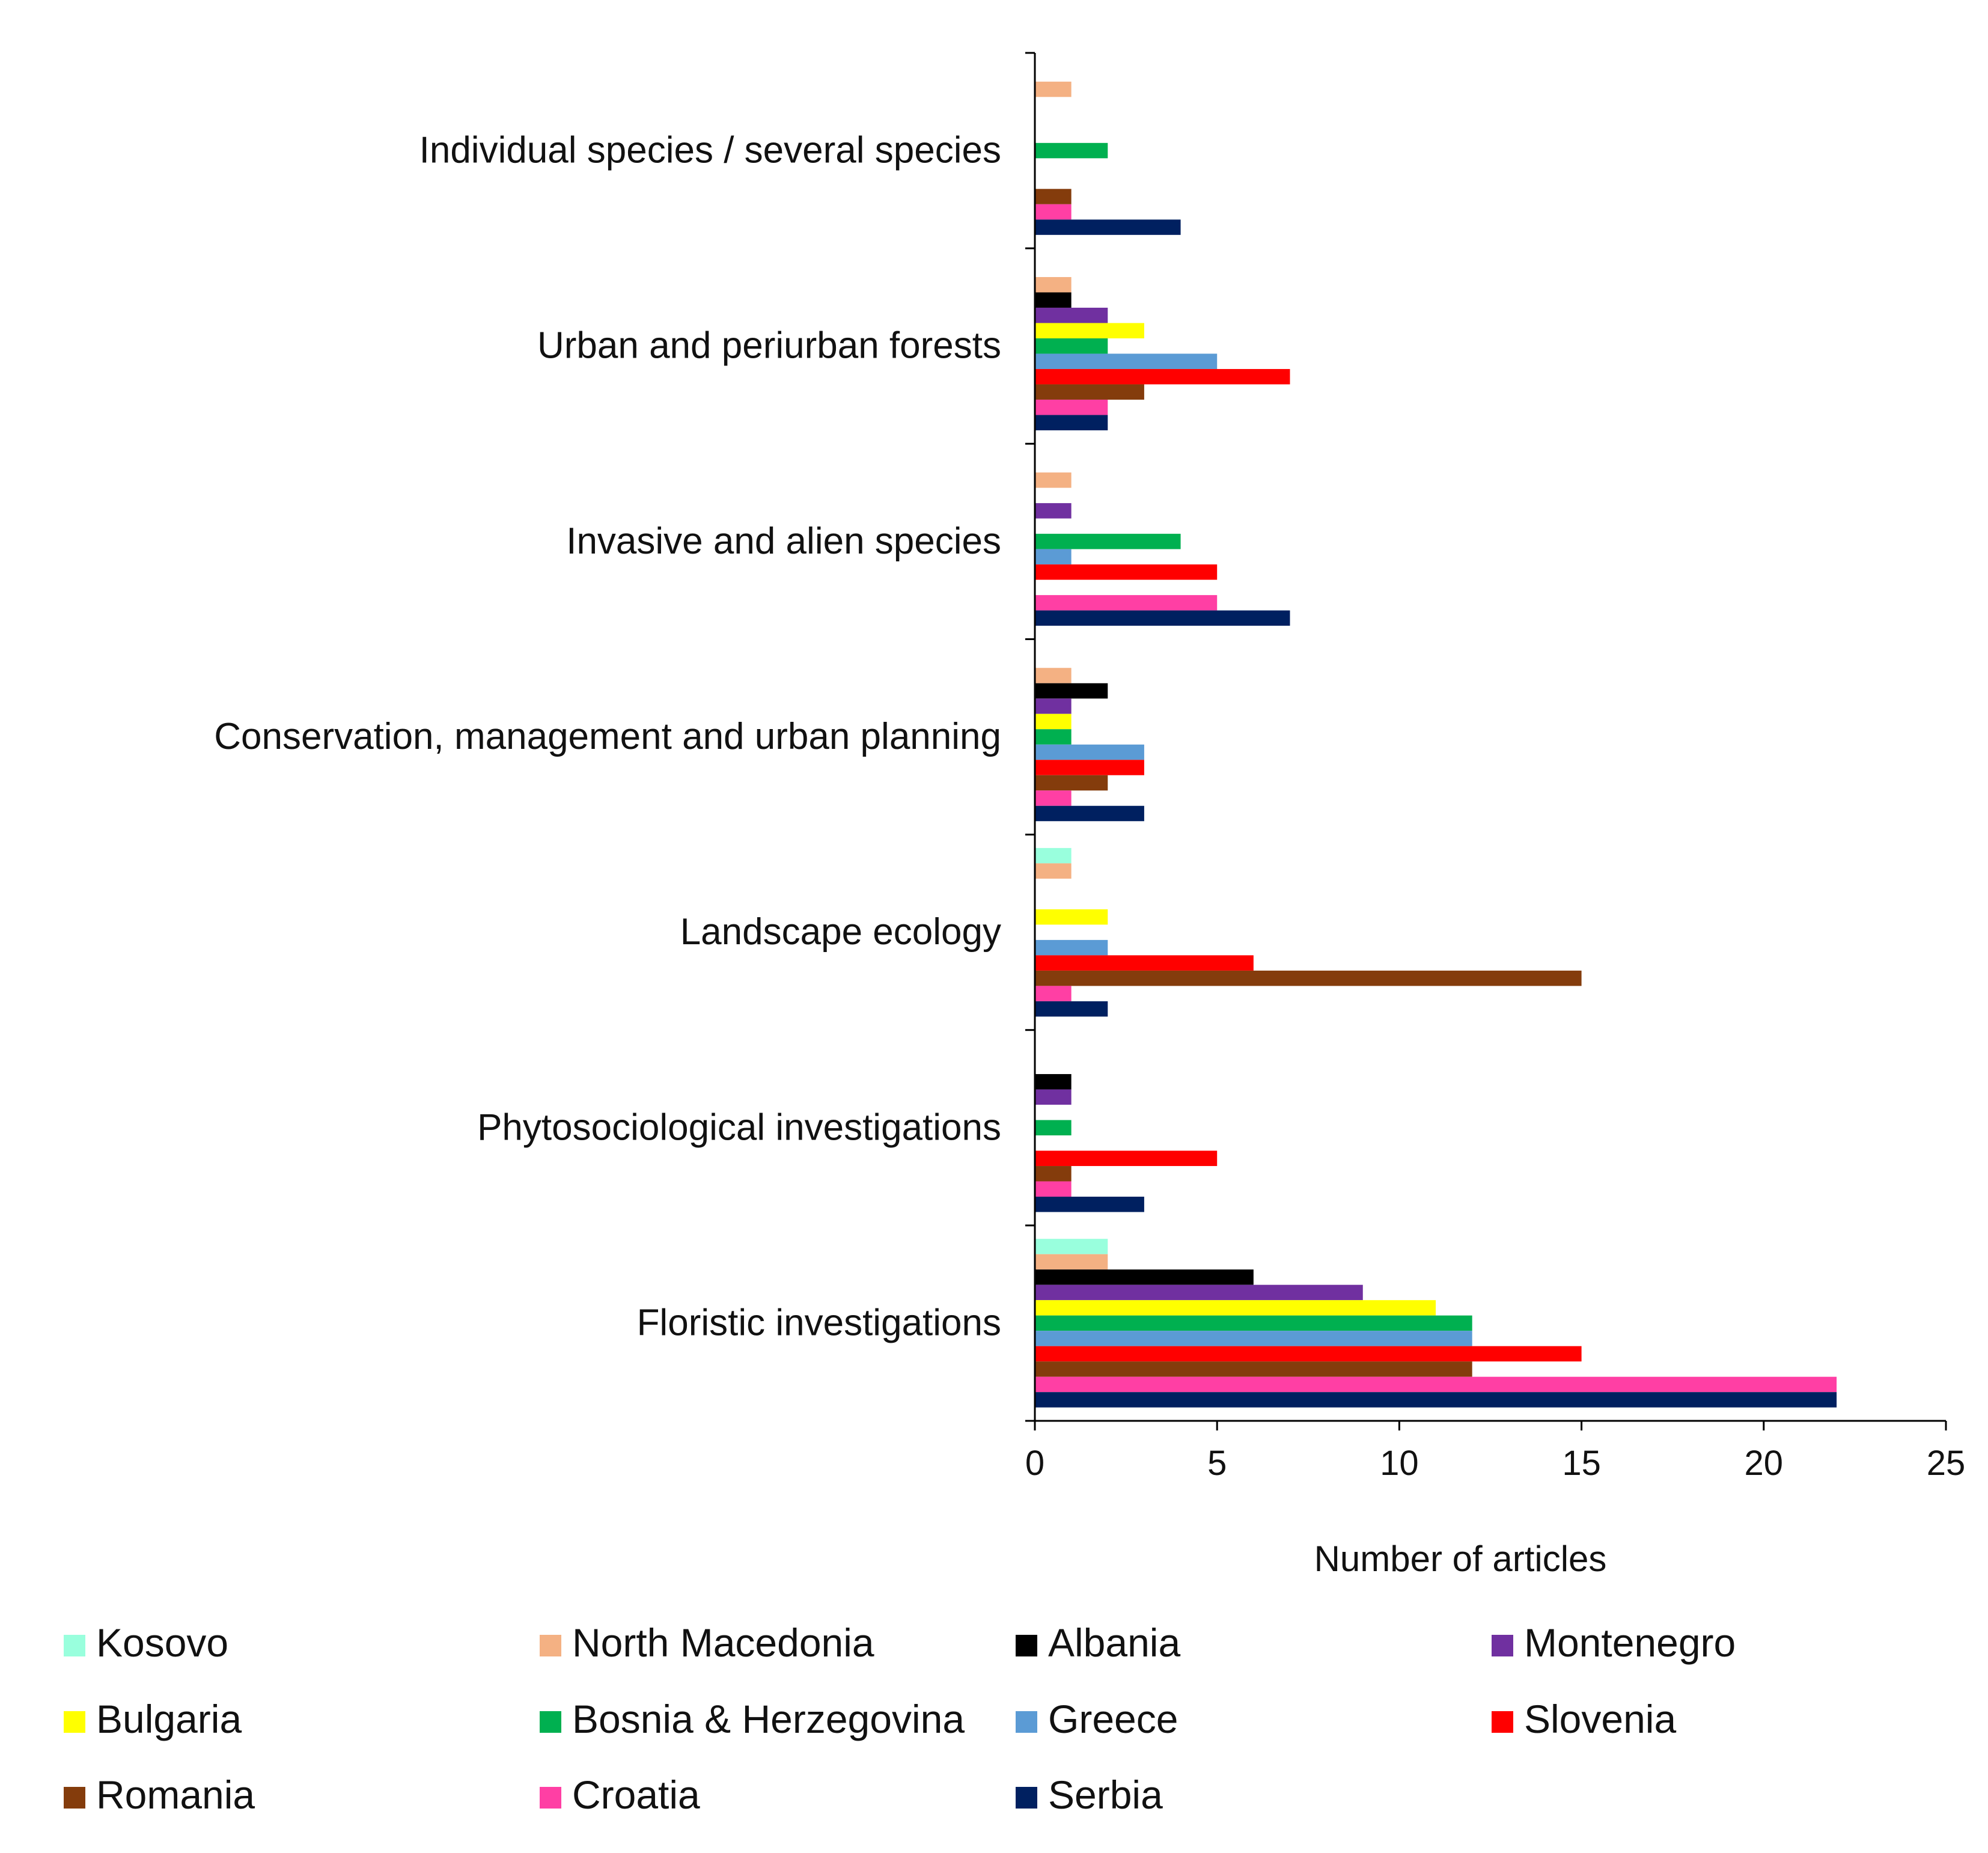 This screenshot has height=1853, width=1988. I want to click on bar-montenegro-invasive-and-alien-species, so click(1053, 511).